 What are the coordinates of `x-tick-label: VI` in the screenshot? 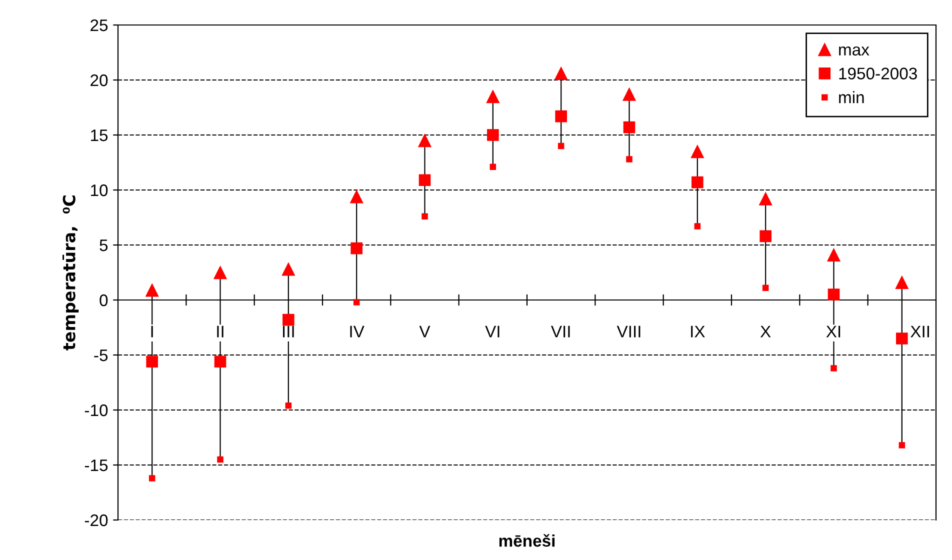 It's located at (492, 332).